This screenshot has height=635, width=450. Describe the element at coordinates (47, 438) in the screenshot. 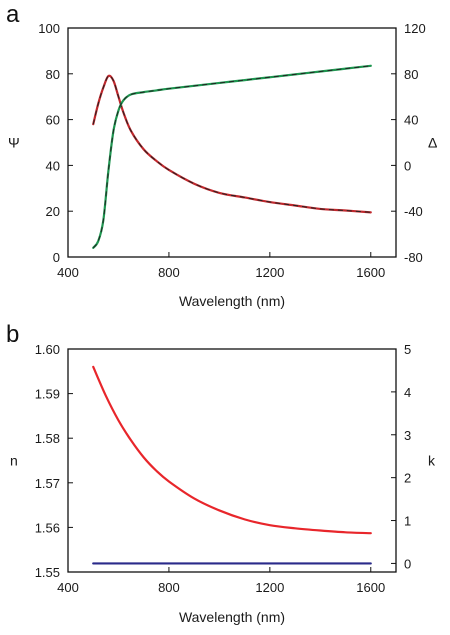

I see `y-tick-label: 1.58` at that location.